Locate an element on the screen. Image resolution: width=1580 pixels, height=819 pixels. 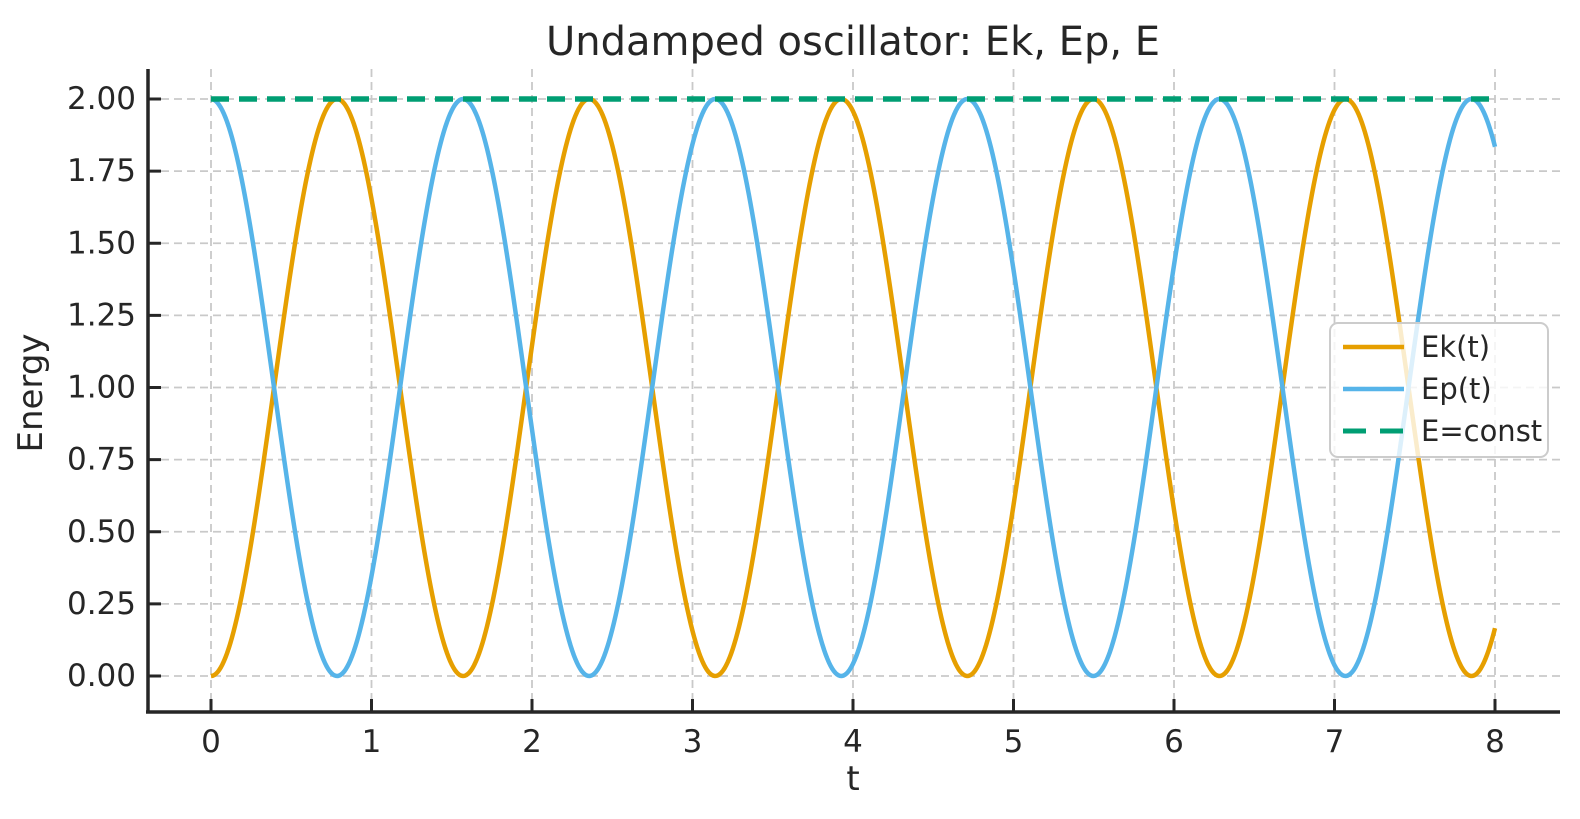
x-tick-label-7: 7 is located at coordinates (1335, 742).